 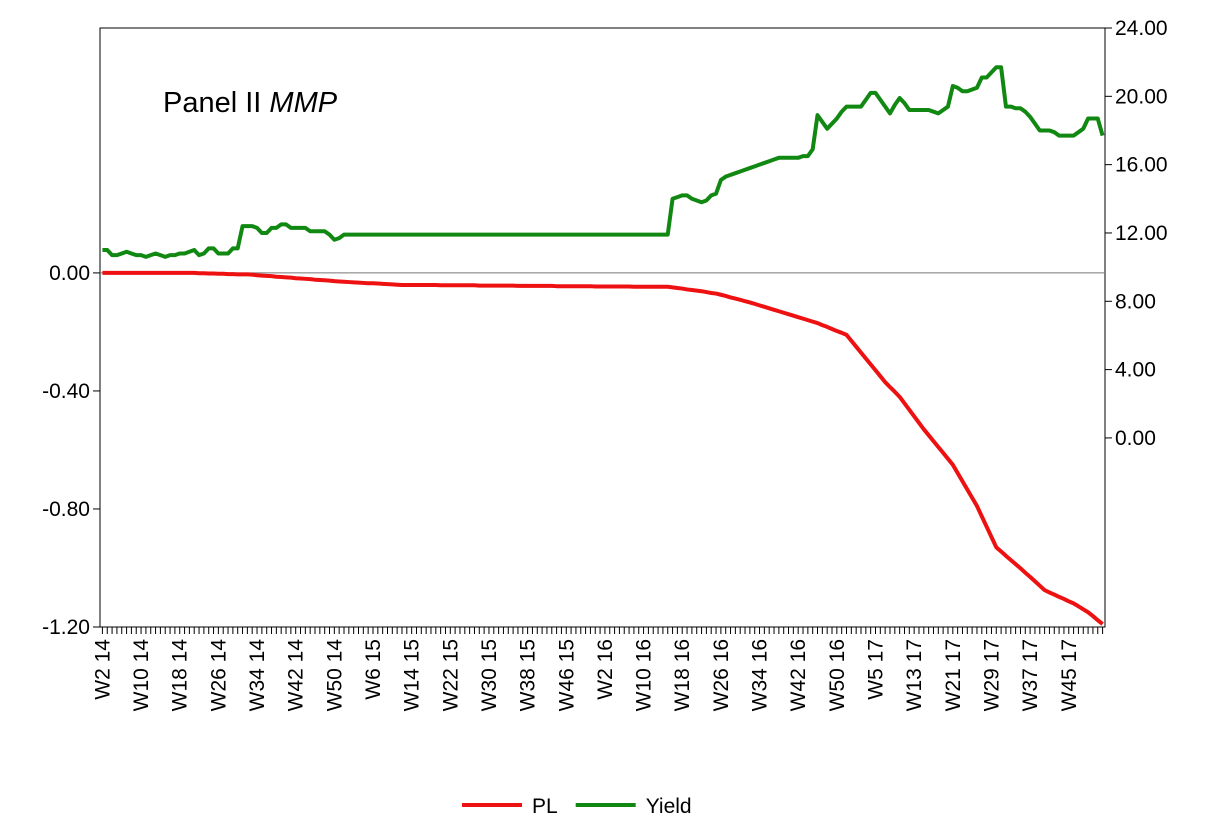 What do you see at coordinates (1069, 675) in the screenshot?
I see `x-tick-label: W45 17` at bounding box center [1069, 675].